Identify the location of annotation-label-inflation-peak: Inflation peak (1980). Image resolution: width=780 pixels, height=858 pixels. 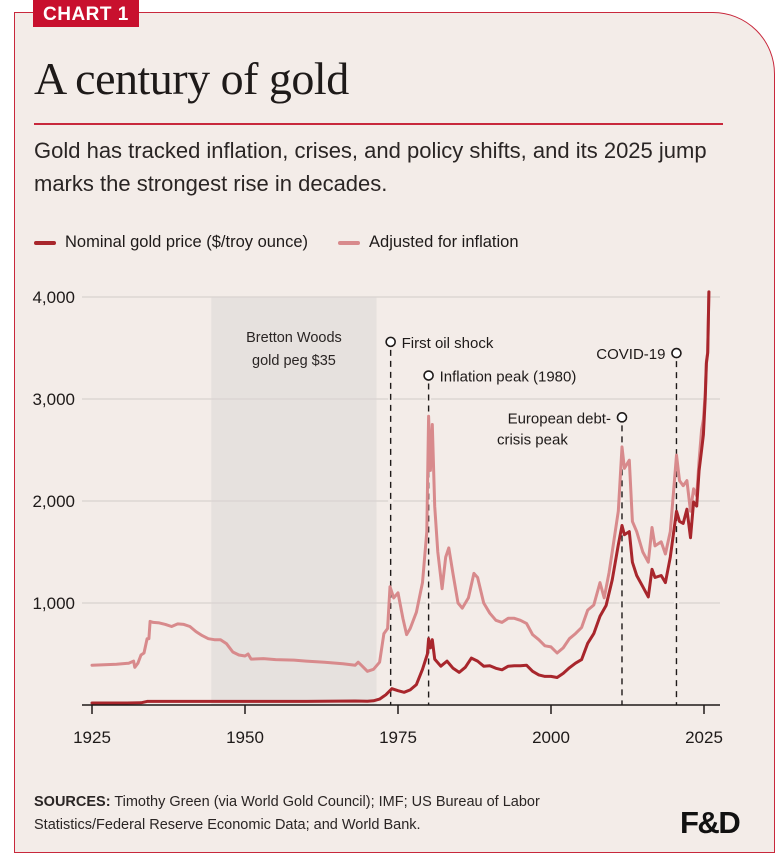
(508, 377).